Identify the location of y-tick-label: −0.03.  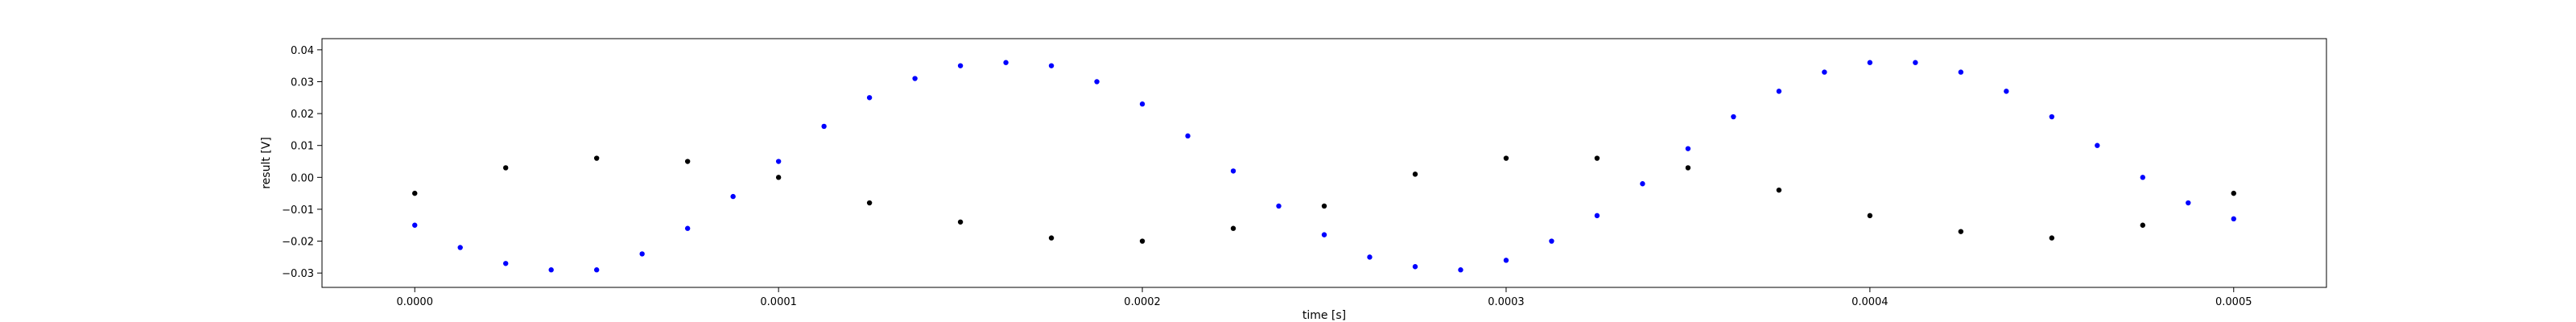
(298, 274).